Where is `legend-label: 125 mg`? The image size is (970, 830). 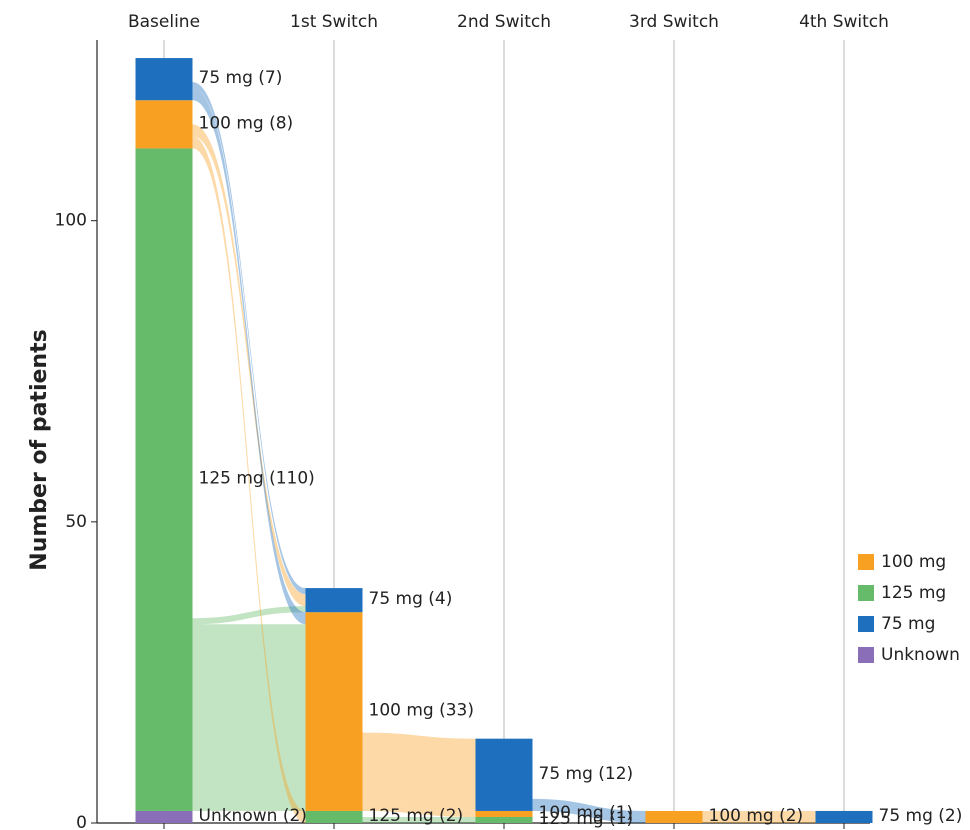
legend-label: 125 mg is located at coordinates (913, 593).